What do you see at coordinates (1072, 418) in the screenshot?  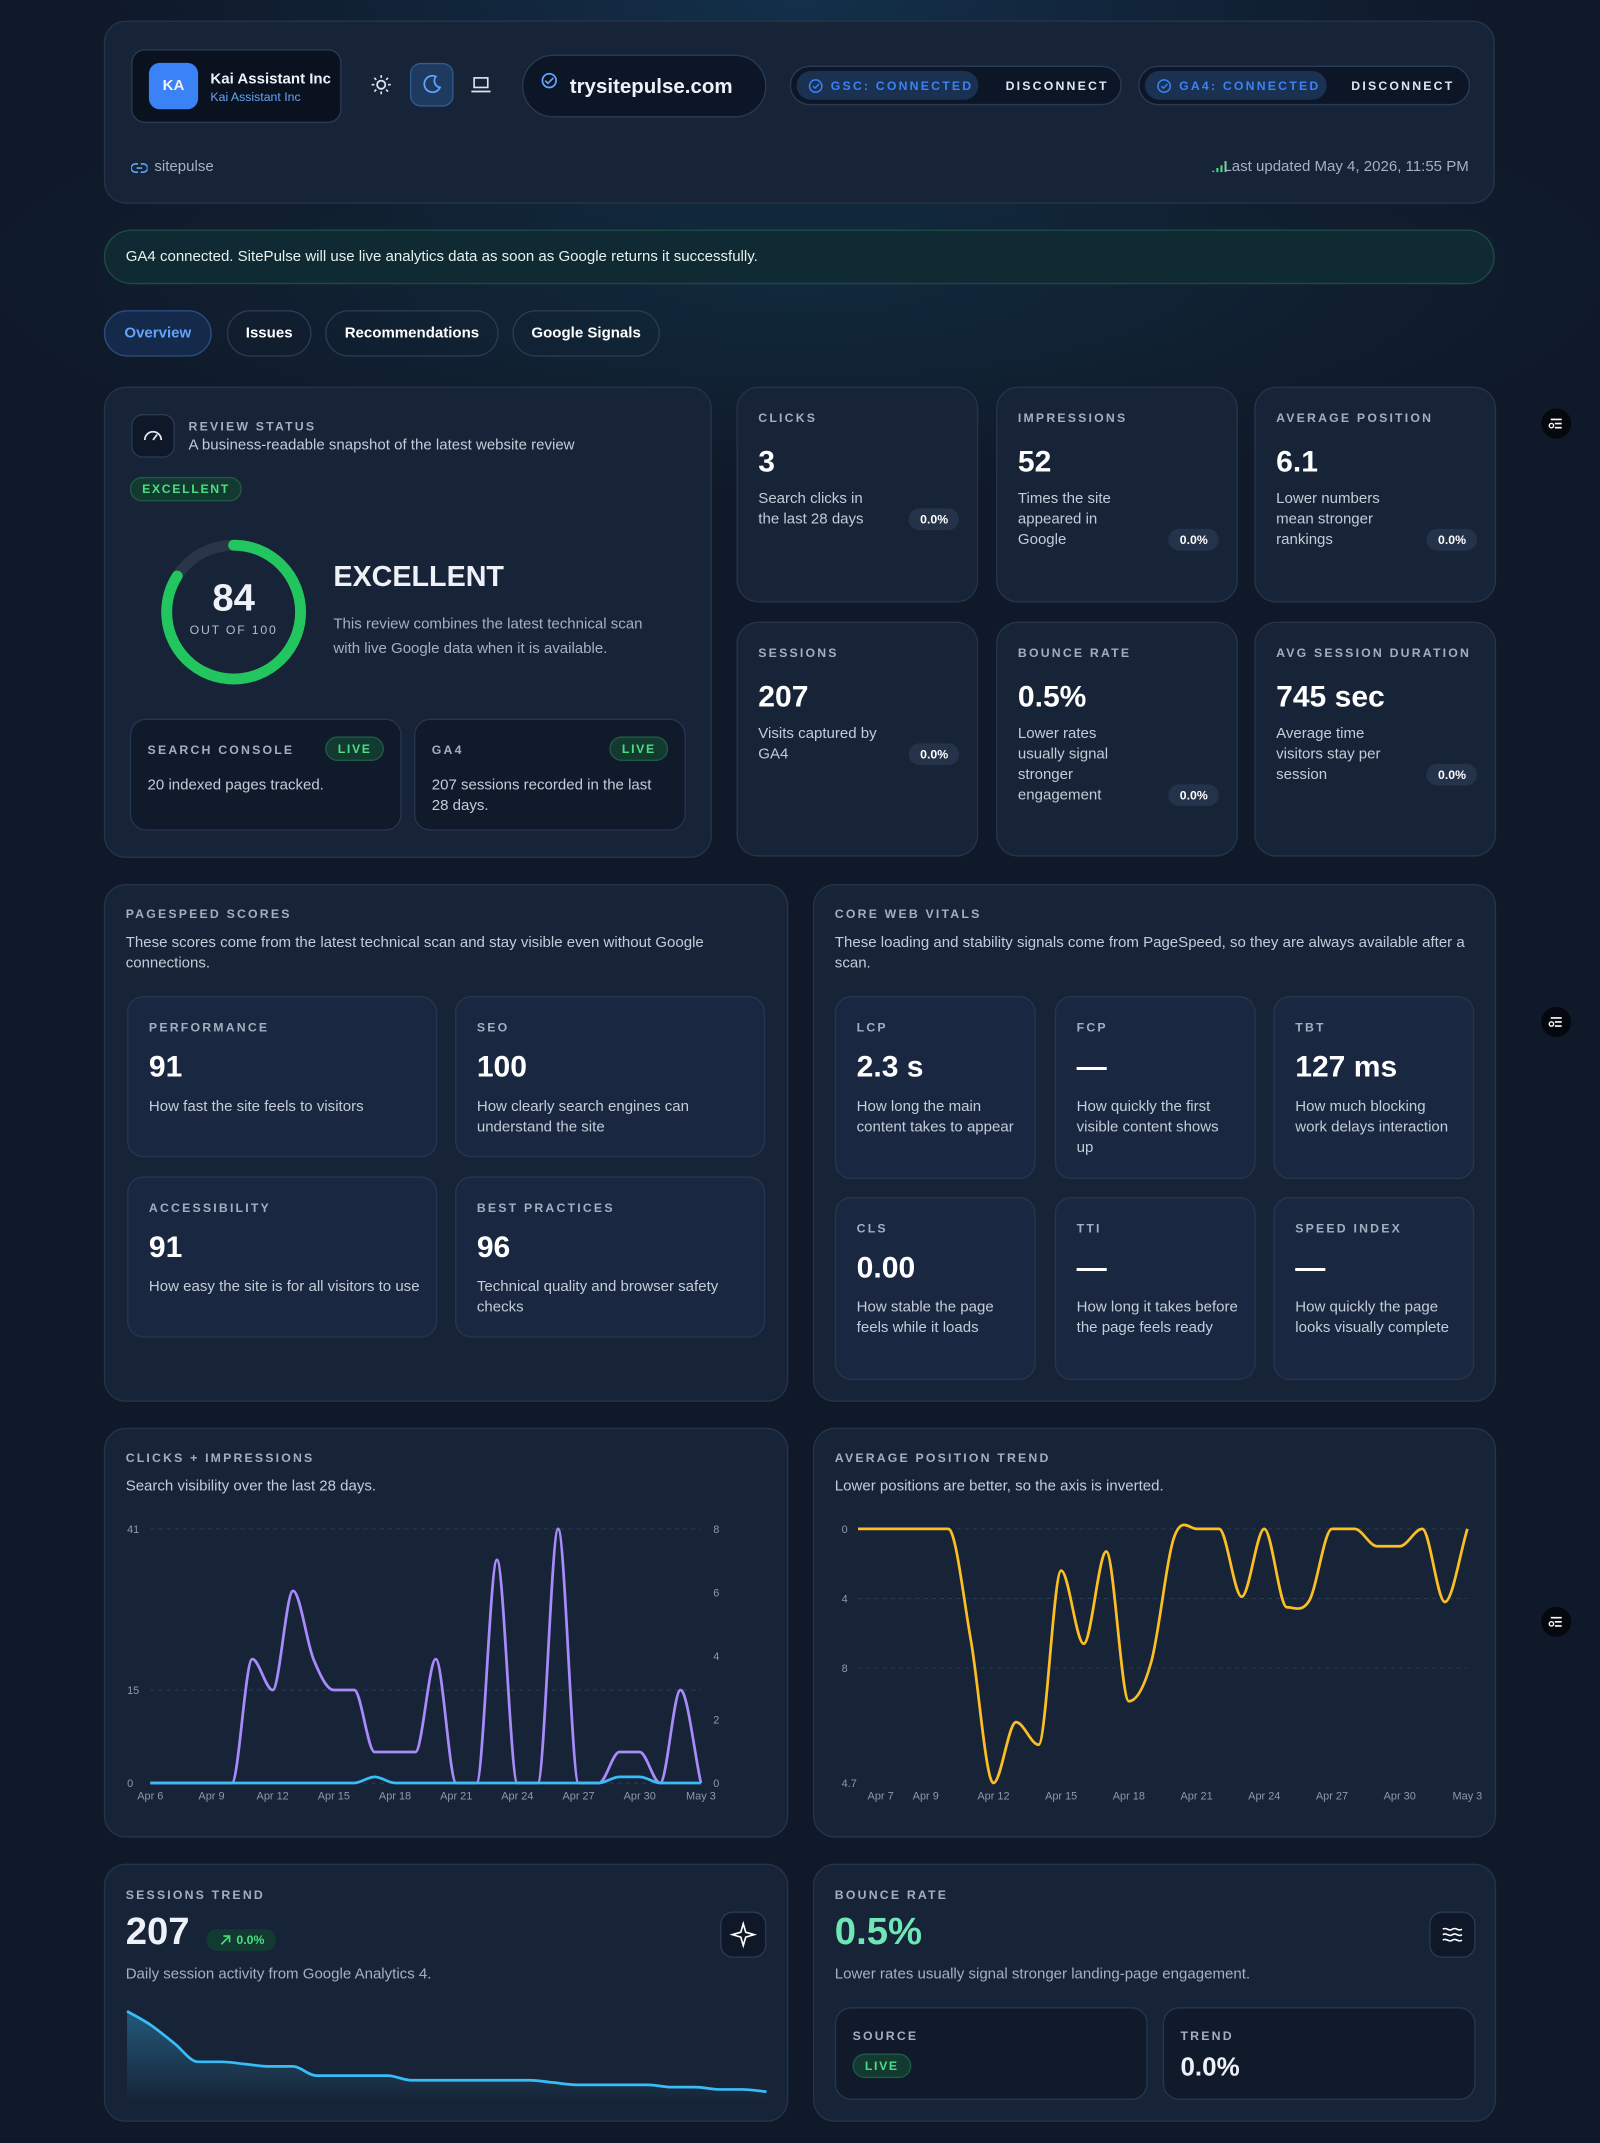 I see `metric-label: IMPRESSIONS` at bounding box center [1072, 418].